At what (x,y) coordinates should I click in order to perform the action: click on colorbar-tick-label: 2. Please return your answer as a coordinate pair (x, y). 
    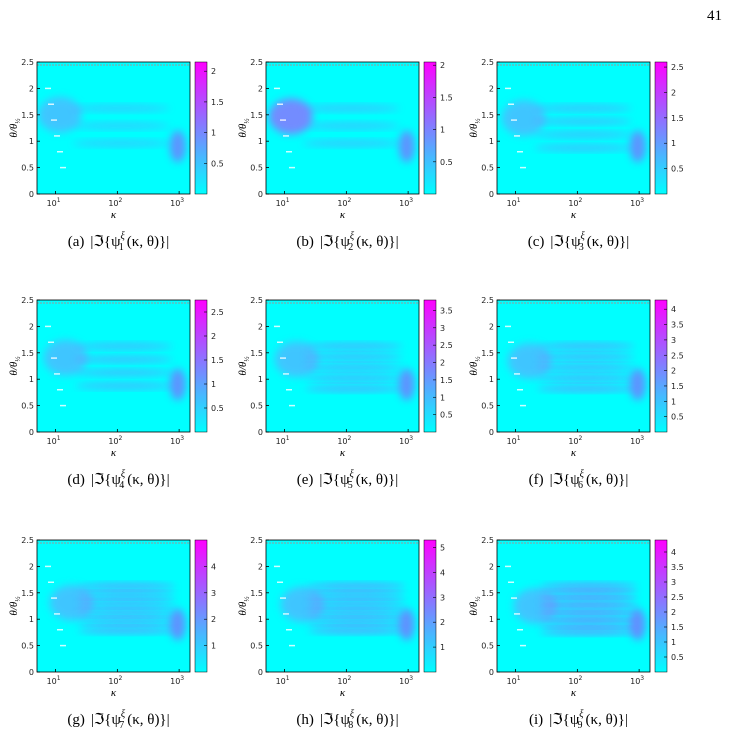
    Looking at the image, I should click on (442, 363).